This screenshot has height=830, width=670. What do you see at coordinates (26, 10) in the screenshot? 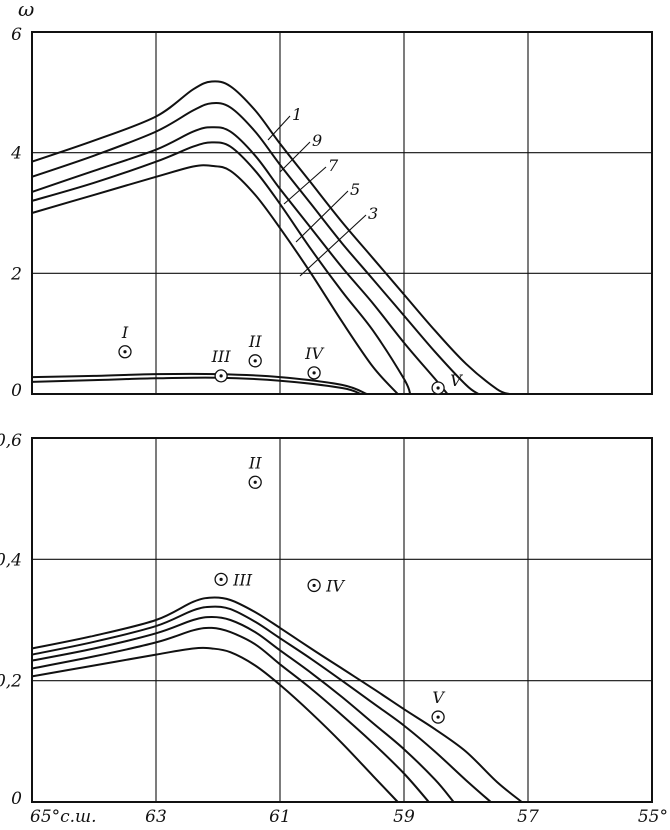
I see `y-axis-label: ω` at bounding box center [26, 10].